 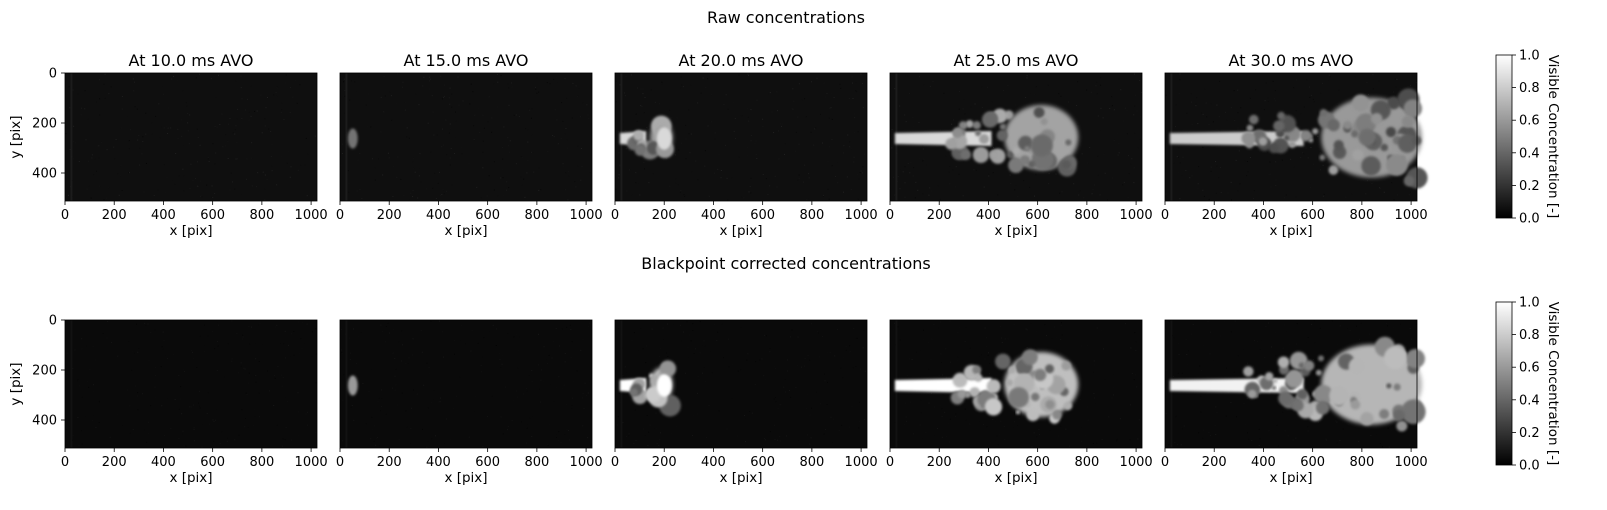 What do you see at coordinates (1529, 400) in the screenshot?
I see `colorbar-tick-label: 0.4` at bounding box center [1529, 400].